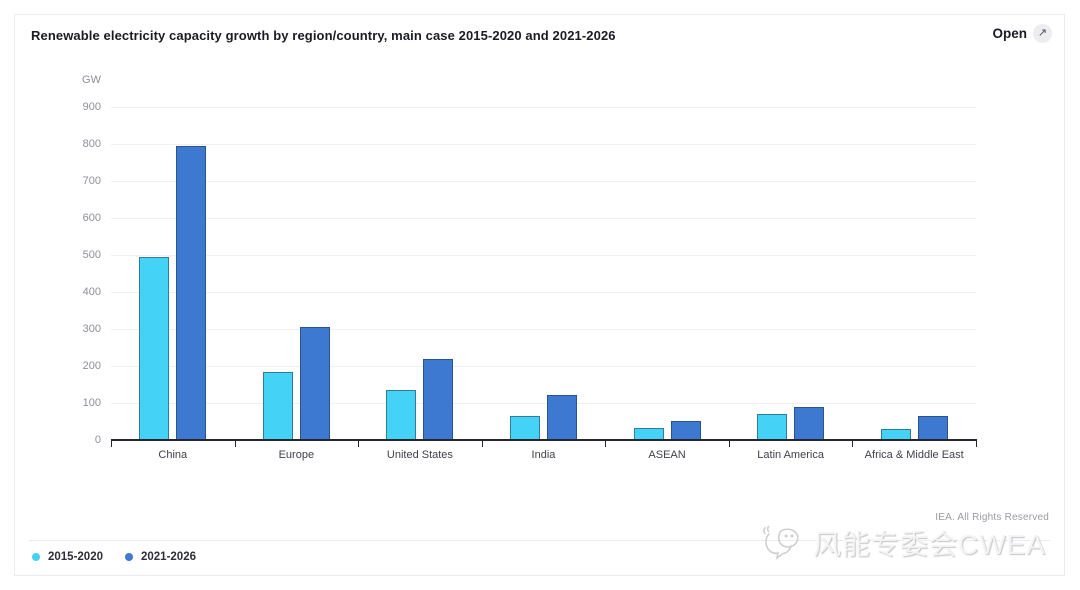  I want to click on bar-2015-2020-United States, so click(401, 415).